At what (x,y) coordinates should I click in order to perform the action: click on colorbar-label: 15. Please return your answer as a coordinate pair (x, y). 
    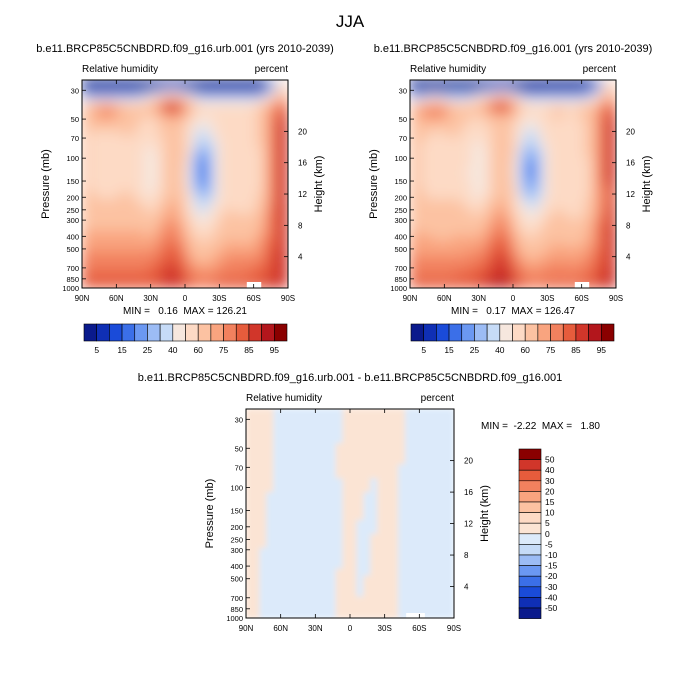
    Looking at the image, I should click on (122, 350).